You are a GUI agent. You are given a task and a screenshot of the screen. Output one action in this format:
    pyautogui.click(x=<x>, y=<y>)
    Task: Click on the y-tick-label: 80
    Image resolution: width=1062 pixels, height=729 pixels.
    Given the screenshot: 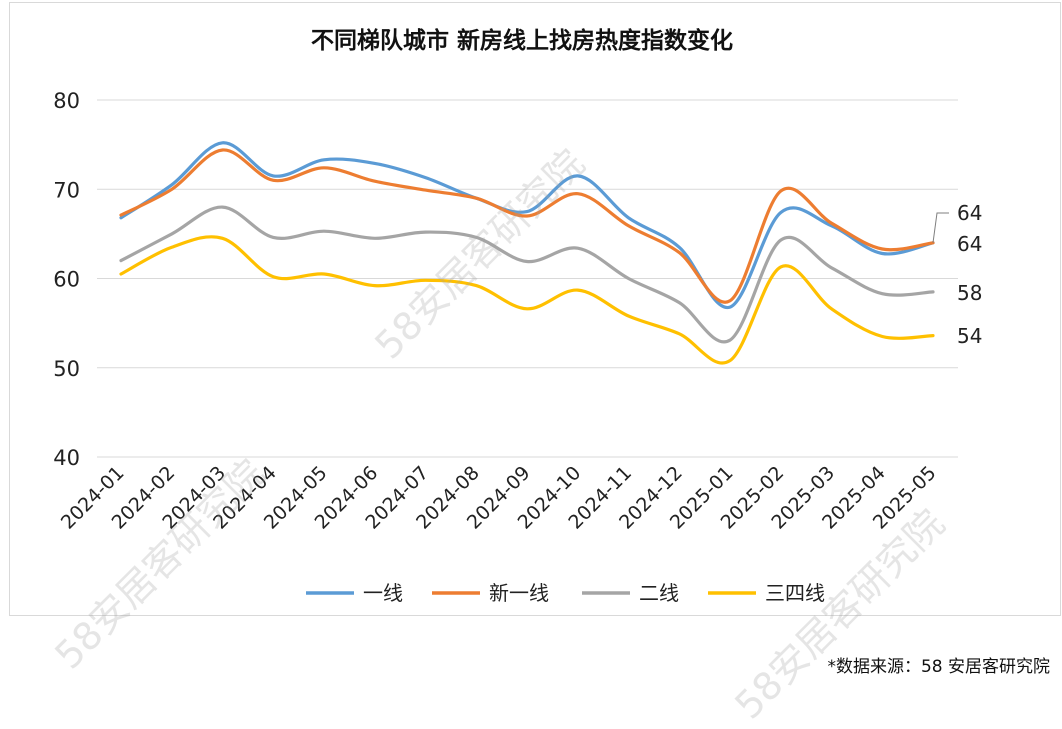 What is the action you would take?
    pyautogui.click(x=66, y=101)
    